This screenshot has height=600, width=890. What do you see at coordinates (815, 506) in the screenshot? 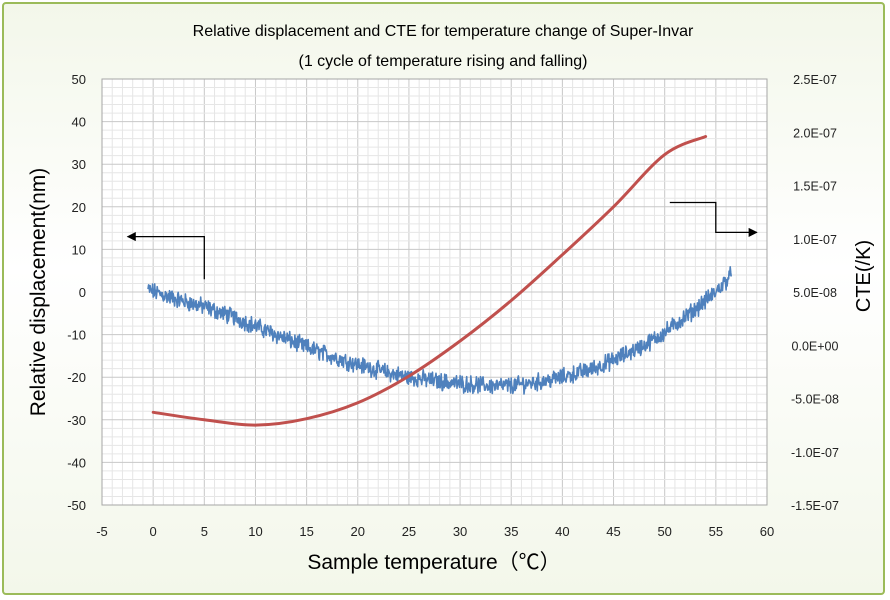
I see `y2-tick-label: -1.5E-07` at bounding box center [815, 506].